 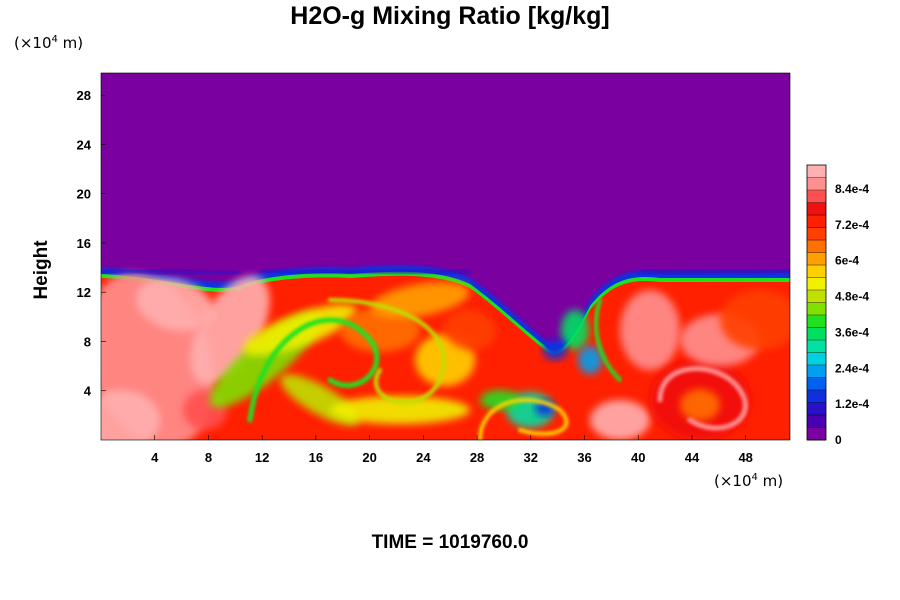 I want to click on colorbar-tick-label: 2.4e-4, so click(x=852, y=368).